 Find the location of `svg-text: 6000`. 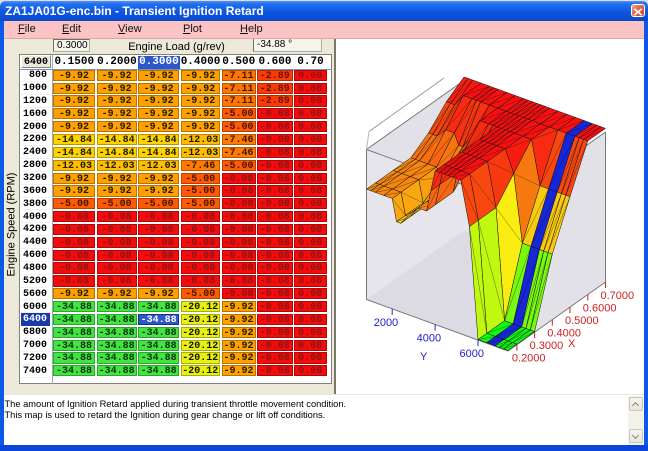

svg-text: 6000 is located at coordinates (472, 354).